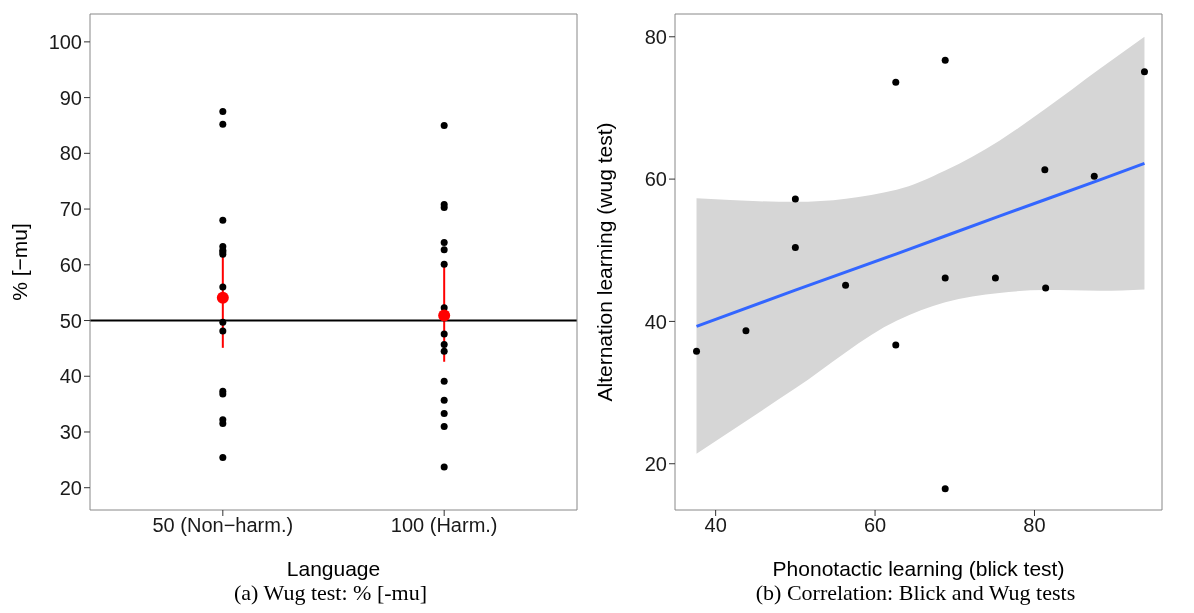 The image size is (1194, 613). Describe the element at coordinates (65, 41) in the screenshot. I see `y-tick-label: 100` at that location.